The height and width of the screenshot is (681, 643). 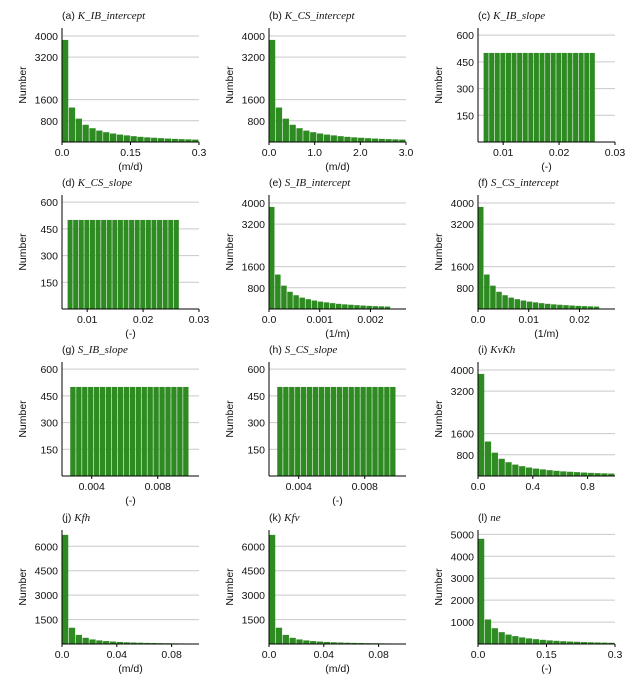 I want to click on x-tick-label: 0.02, so click(x=559, y=153).